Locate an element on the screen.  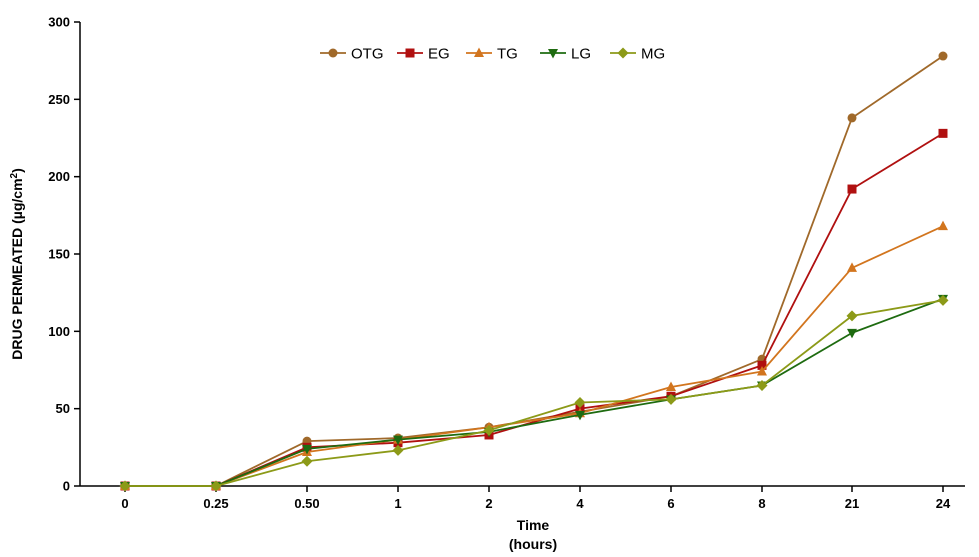
y-axis-title: DRUG PERMEATED (µg/cm2) is located at coordinates (17, 264).